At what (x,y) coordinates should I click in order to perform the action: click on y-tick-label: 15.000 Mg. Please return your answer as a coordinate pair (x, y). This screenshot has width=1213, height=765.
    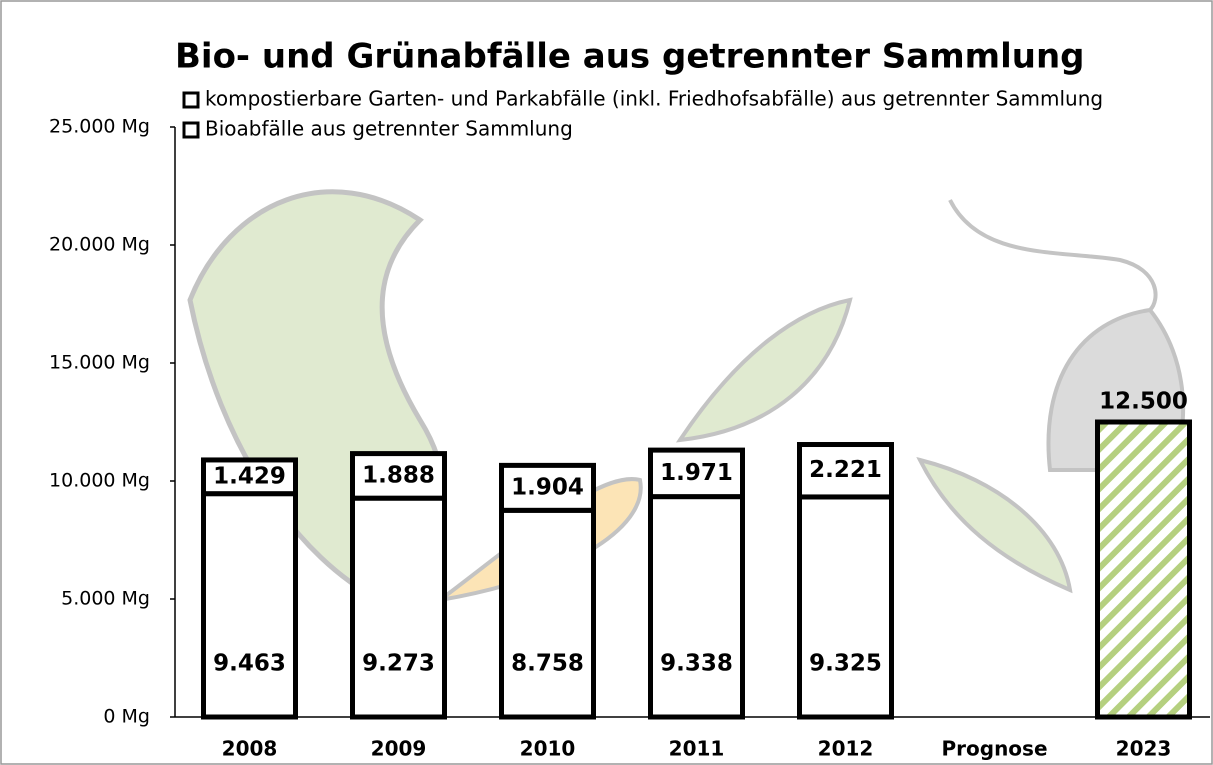
    Looking at the image, I should click on (99, 363).